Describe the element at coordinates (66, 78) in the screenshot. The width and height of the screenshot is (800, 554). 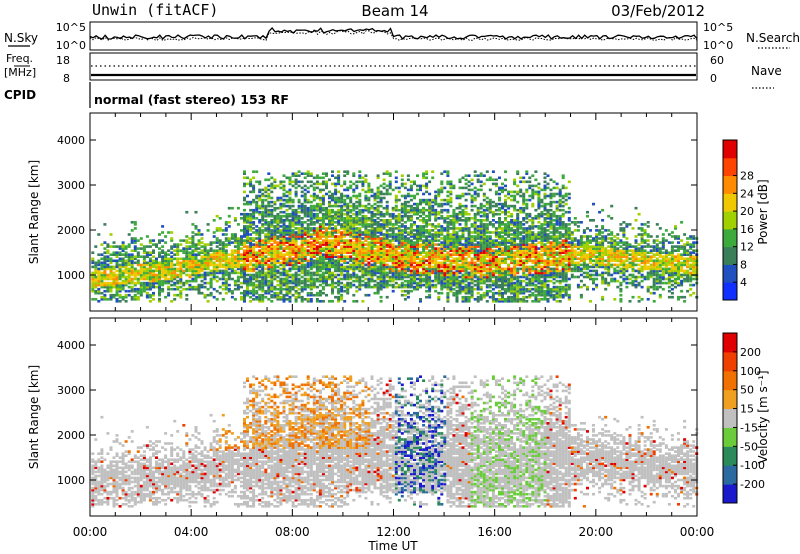
I see `freq-tick-bottom: 8` at that location.